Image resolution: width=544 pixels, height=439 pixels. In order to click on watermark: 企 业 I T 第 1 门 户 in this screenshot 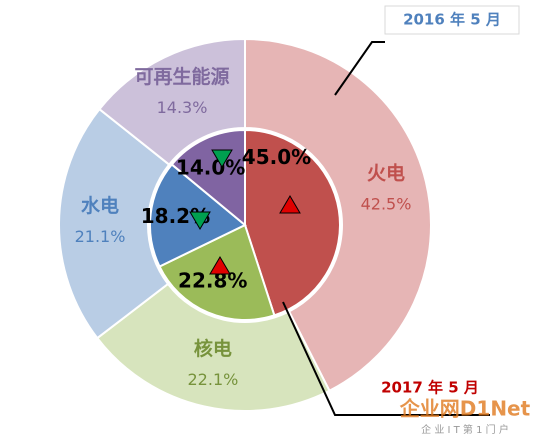, I will do `click(465, 429)`.